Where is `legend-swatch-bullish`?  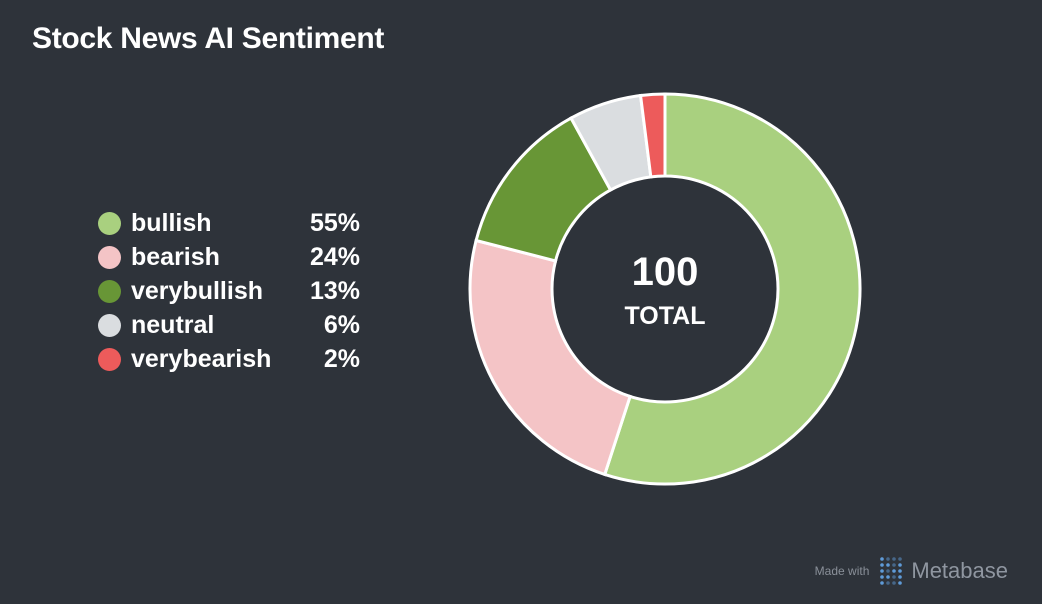
legend-swatch-bullish is located at coordinates (109, 223).